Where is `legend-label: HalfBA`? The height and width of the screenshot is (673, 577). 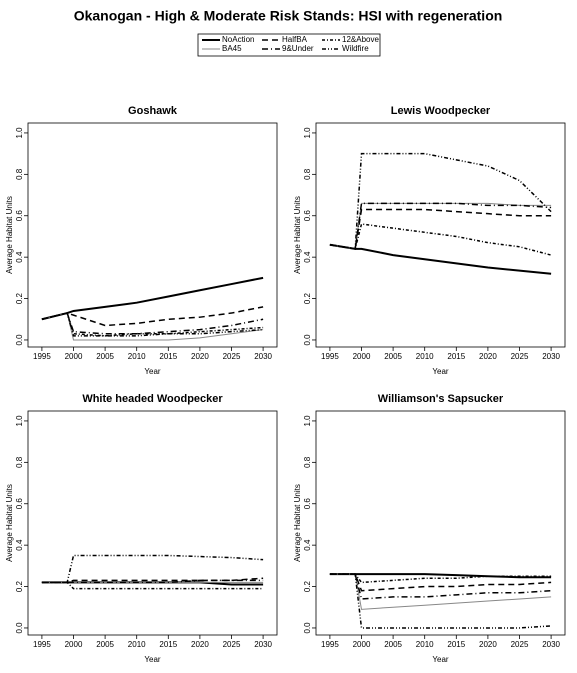
legend-label: HalfBA is located at coordinates (295, 39).